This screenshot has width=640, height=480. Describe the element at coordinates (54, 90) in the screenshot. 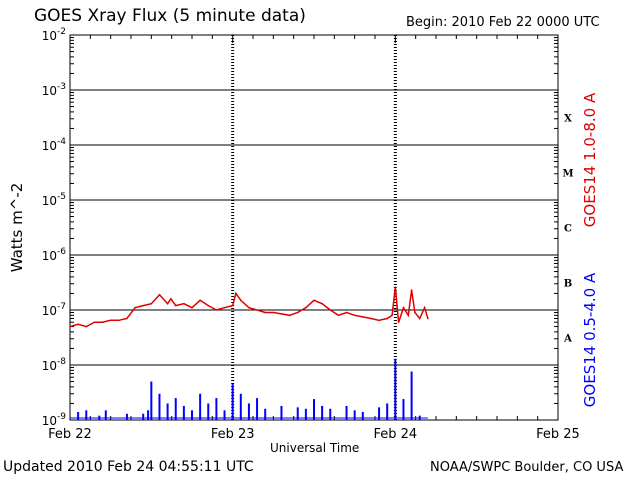

I see `y-tick-label: 10⁻³` at that location.